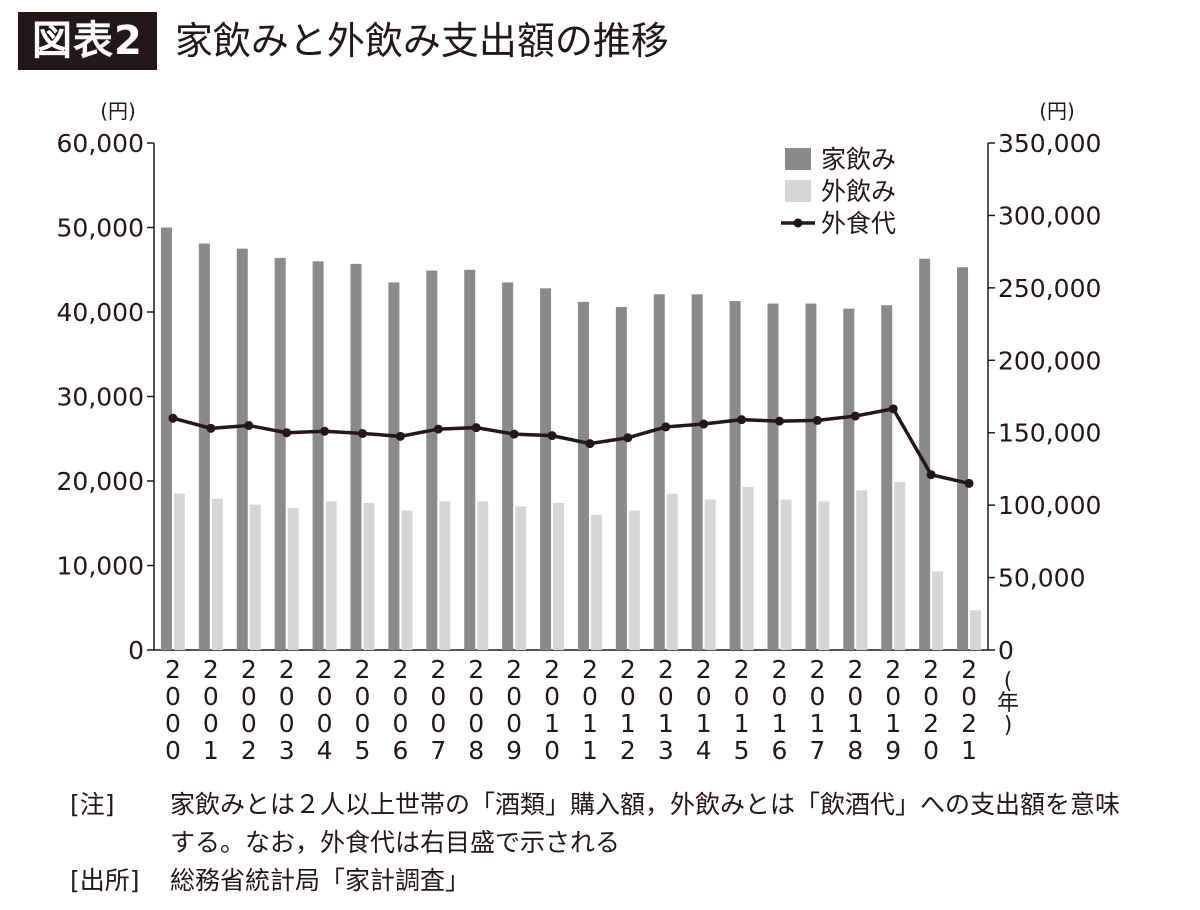 Image resolution: width=1200 pixels, height=910 pixels. Describe the element at coordinates (136, 650) in the screenshot. I see `left-tick-label: 0` at that location.